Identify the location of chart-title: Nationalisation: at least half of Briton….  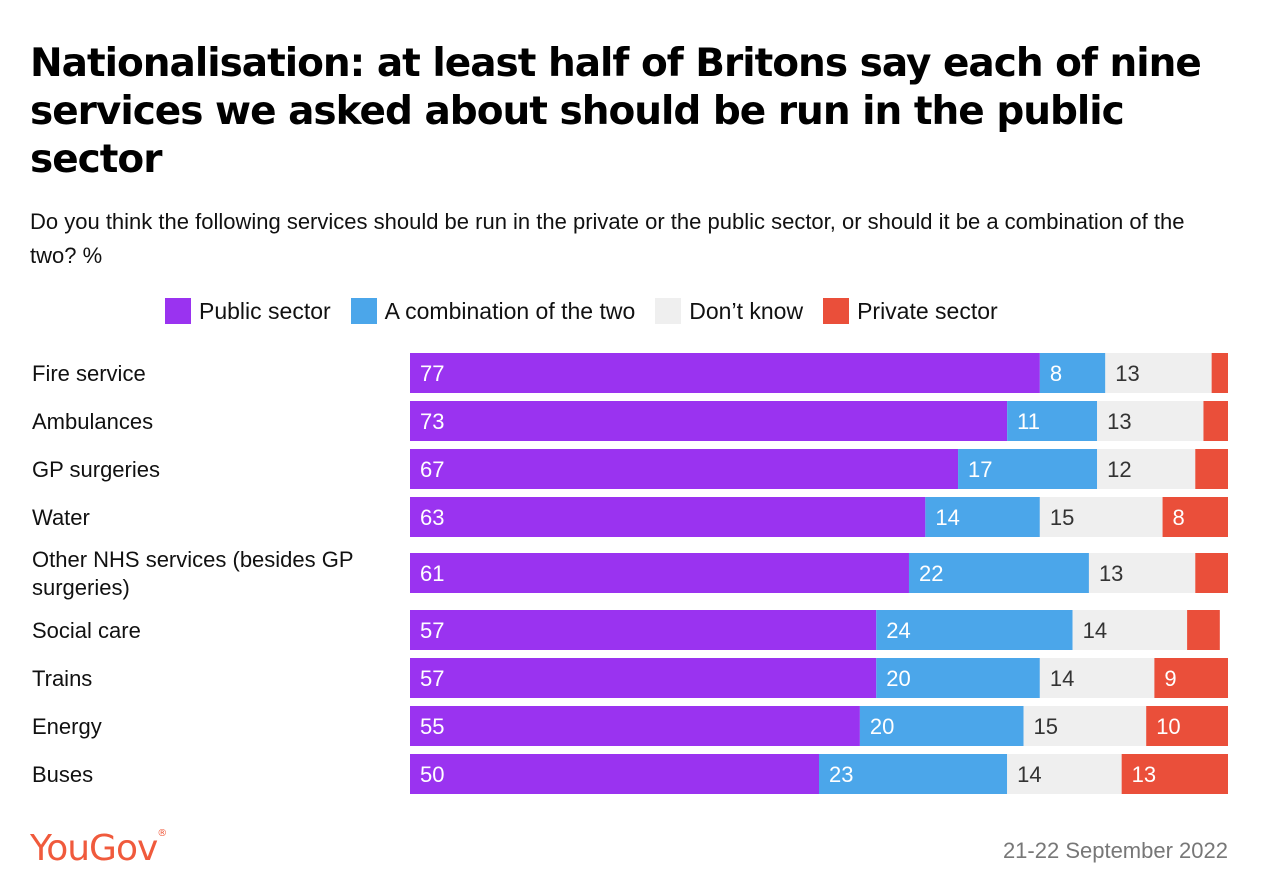
(616, 111).